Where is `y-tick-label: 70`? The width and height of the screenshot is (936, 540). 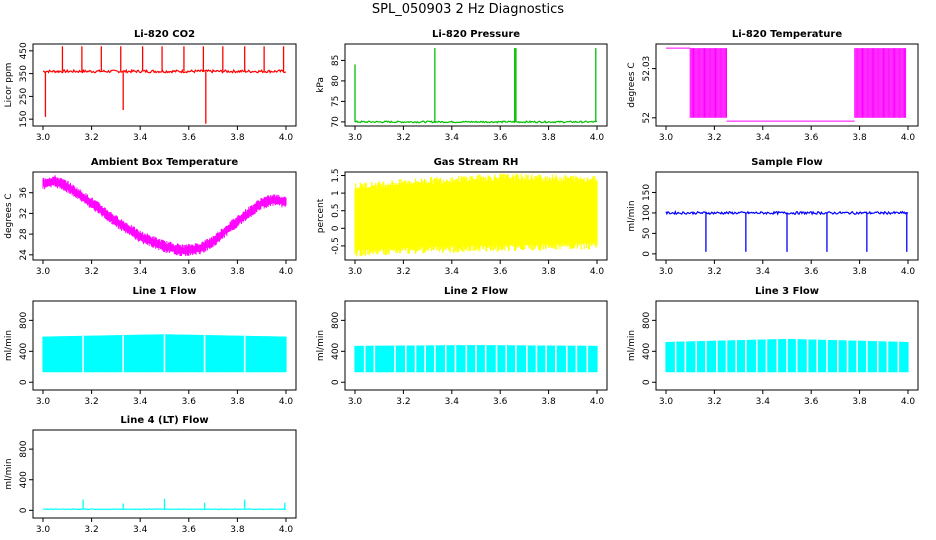 y-tick-label: 70 is located at coordinates (336, 122).